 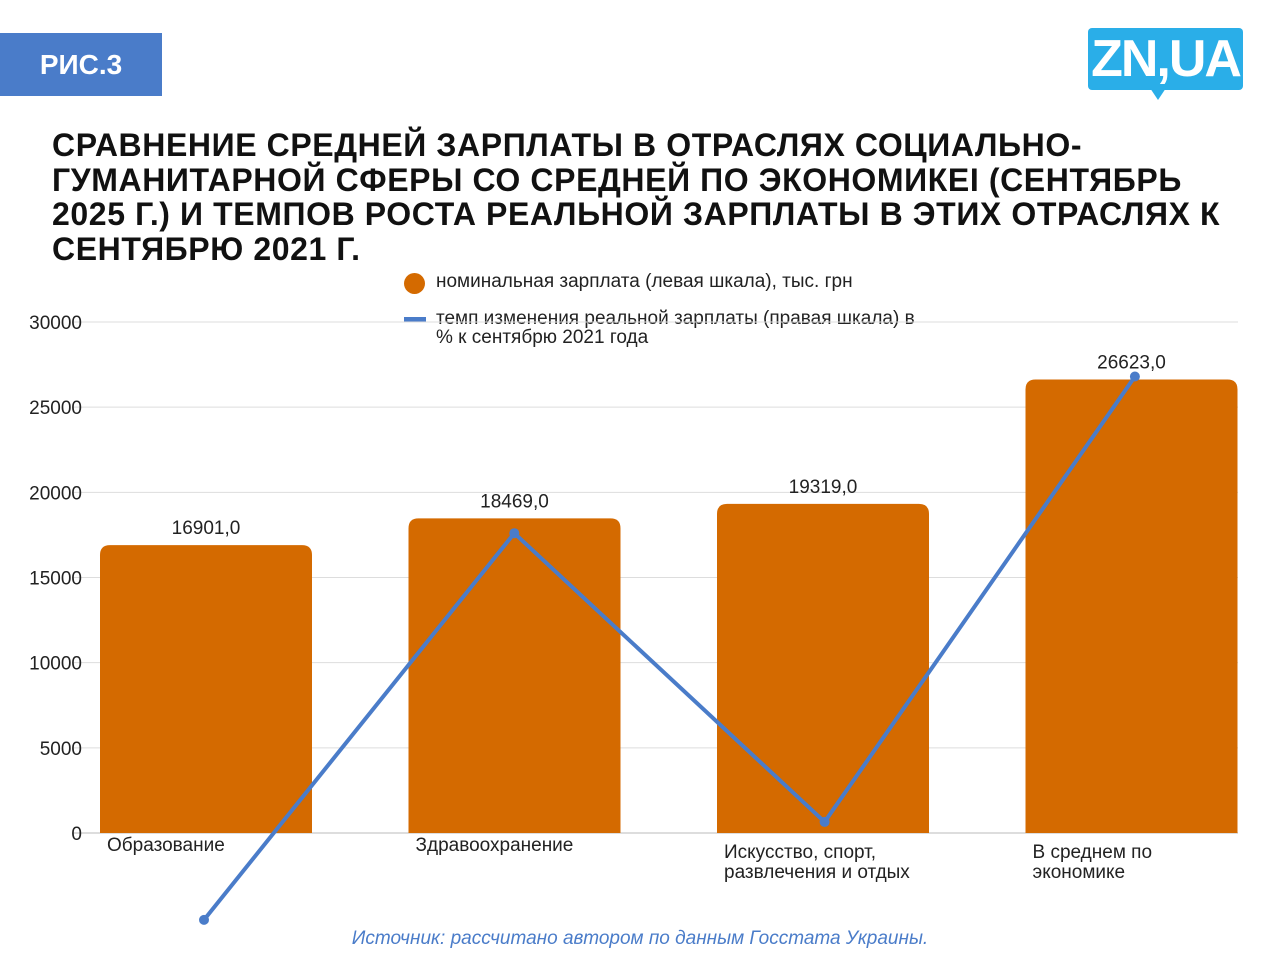 I want to click on bar-value-label: 26623,0, so click(x=1131, y=363).